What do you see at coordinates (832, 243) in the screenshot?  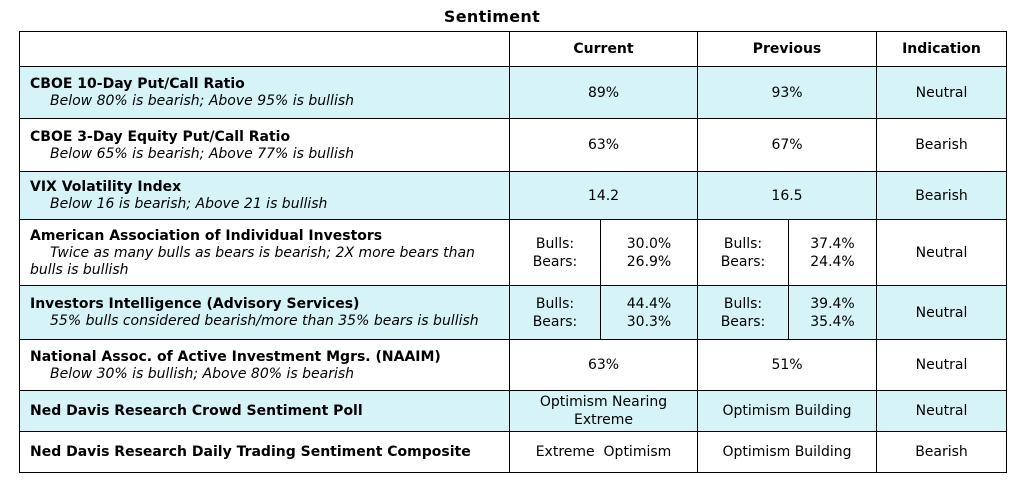 I see `bulls-value: 37.4%` at bounding box center [832, 243].